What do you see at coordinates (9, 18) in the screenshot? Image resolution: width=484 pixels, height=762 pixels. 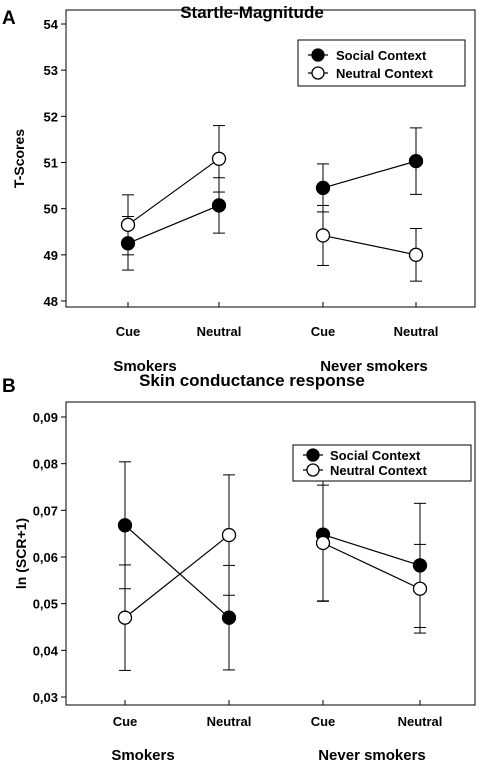 I see `panel-letter: A` at bounding box center [9, 18].